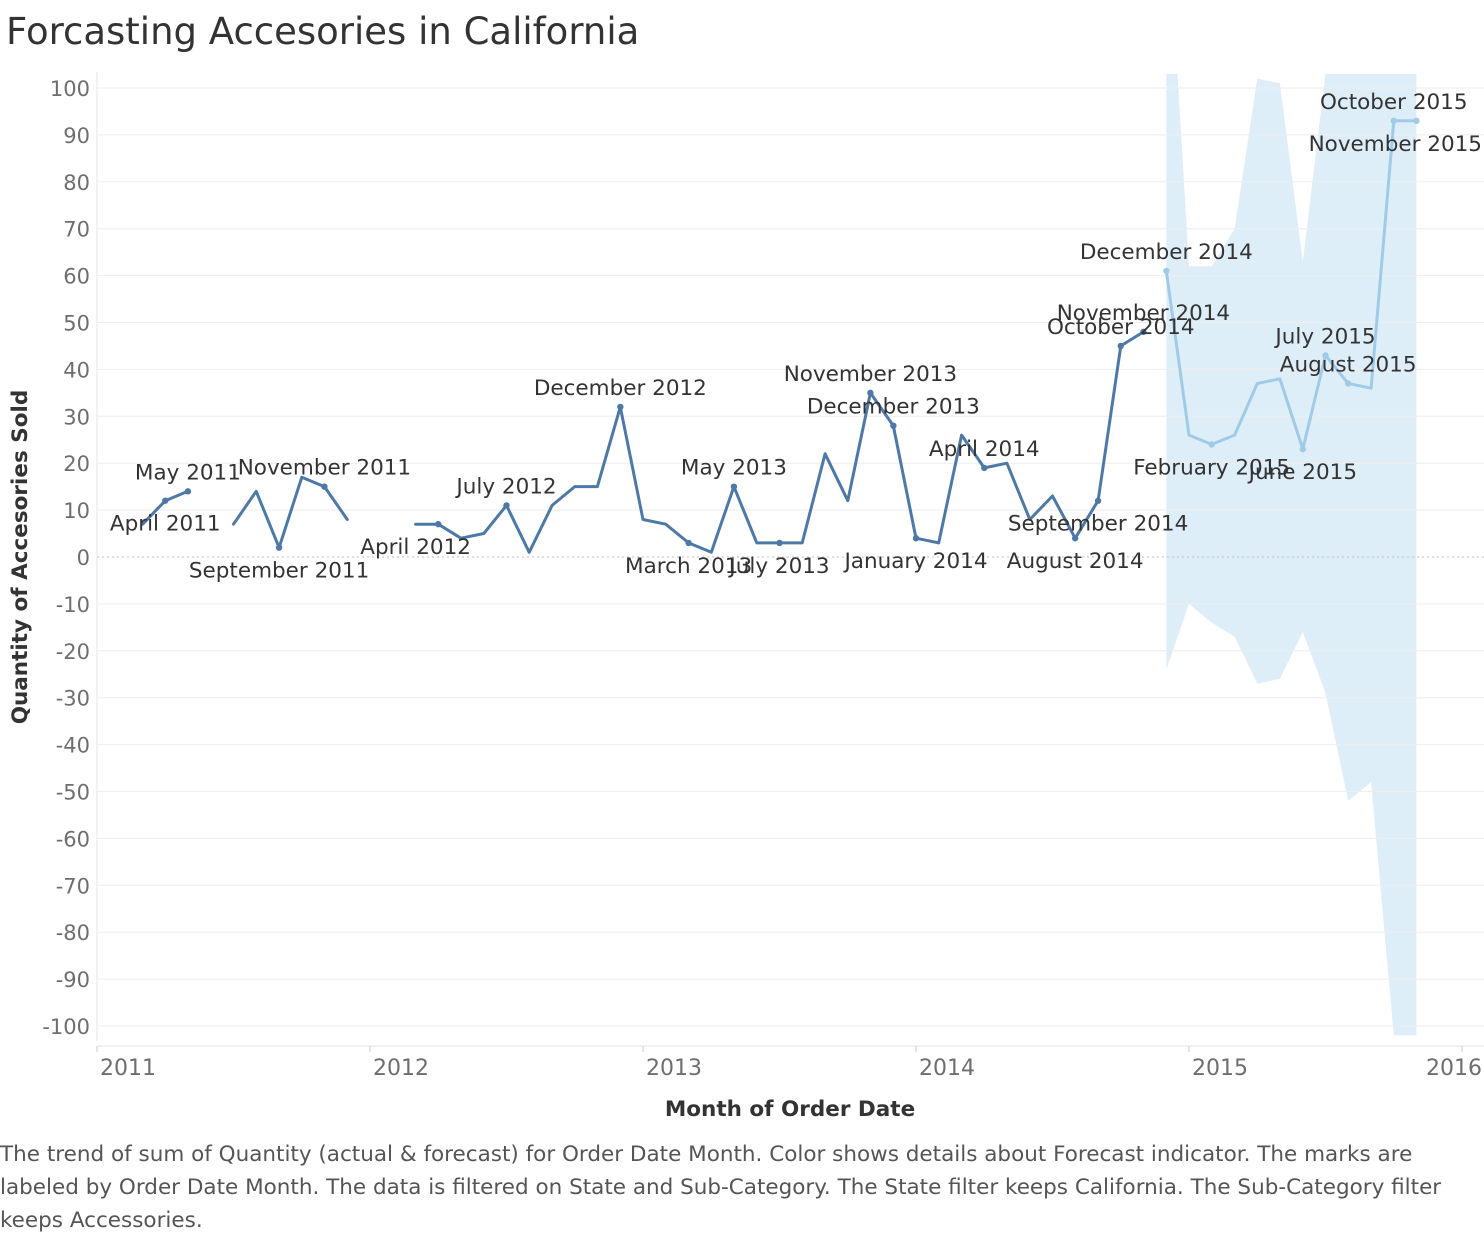 The width and height of the screenshot is (1484, 1240). Describe the element at coordinates (1348, 364) in the screenshot. I see `data-point-label: August 2015` at that location.